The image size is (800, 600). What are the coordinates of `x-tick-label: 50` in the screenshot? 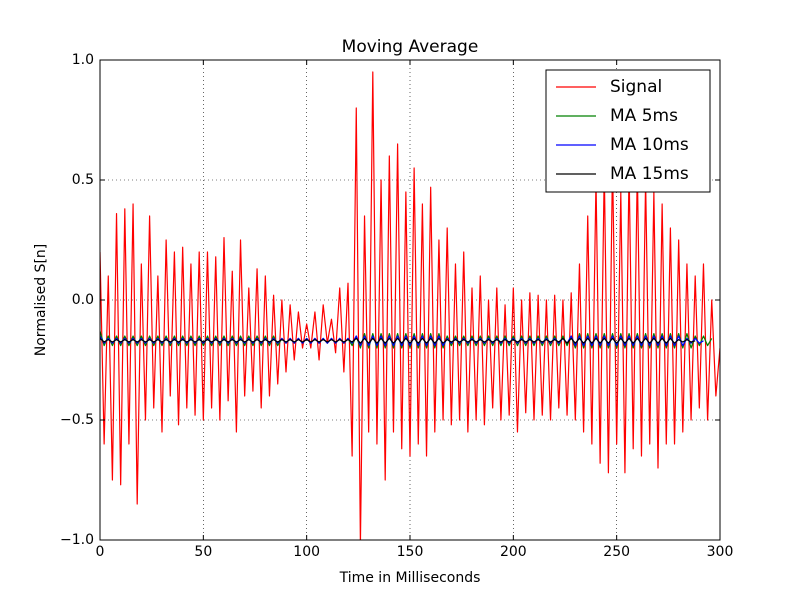 It's located at (203, 552).